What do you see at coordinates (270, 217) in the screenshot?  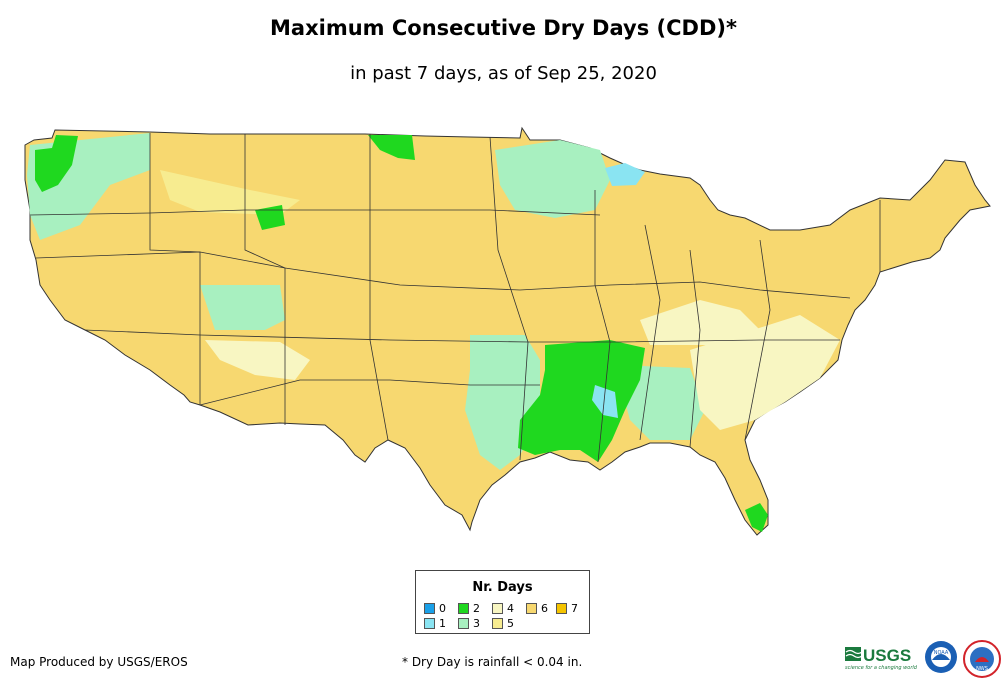 I see `region-2-day-colorado-rockies` at bounding box center [270, 217].